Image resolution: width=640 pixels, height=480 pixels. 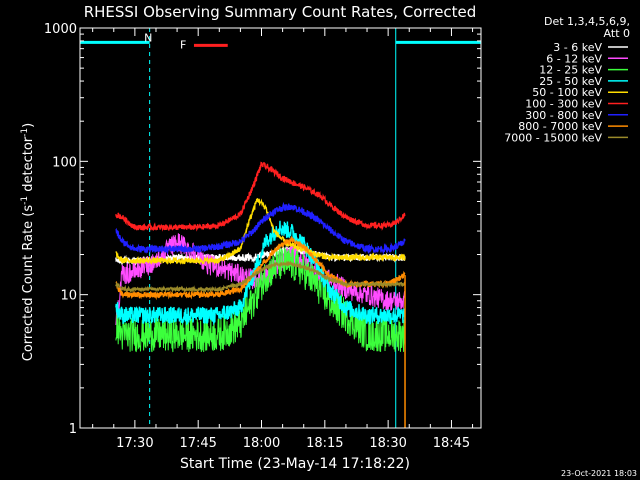 I want to click on legend-header-attenuator: Att 0, so click(x=617, y=33).